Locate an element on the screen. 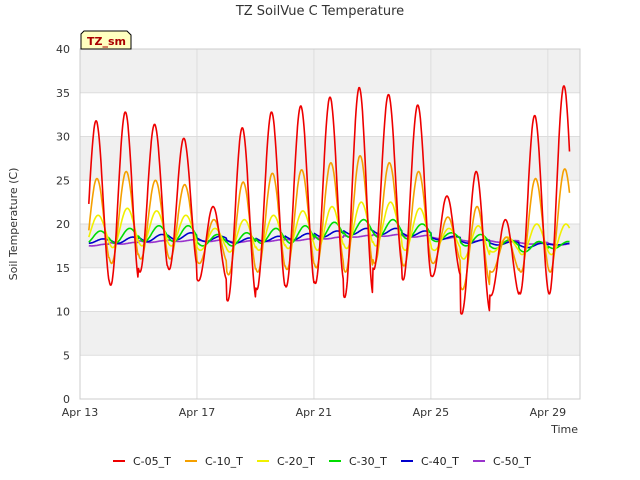 Image resolution: width=640 pixels, height=480 pixels. legend-label: C-40_T is located at coordinates (440, 461).